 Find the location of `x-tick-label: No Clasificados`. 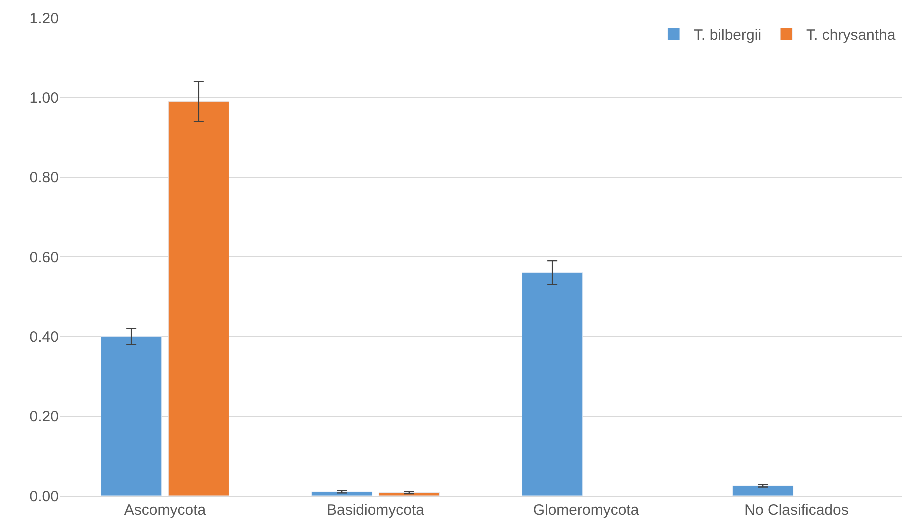

x-tick-label: No Clasificados is located at coordinates (796, 510).